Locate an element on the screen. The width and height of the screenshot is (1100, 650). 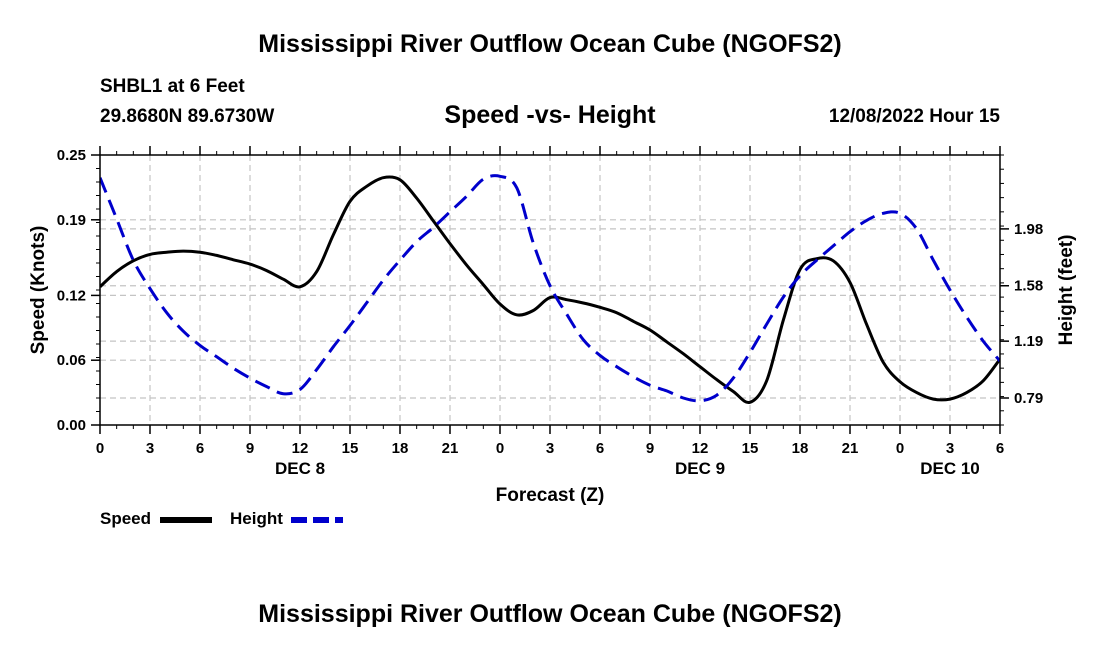
y-right-tick-label: 1.98 is located at coordinates (1028, 229).